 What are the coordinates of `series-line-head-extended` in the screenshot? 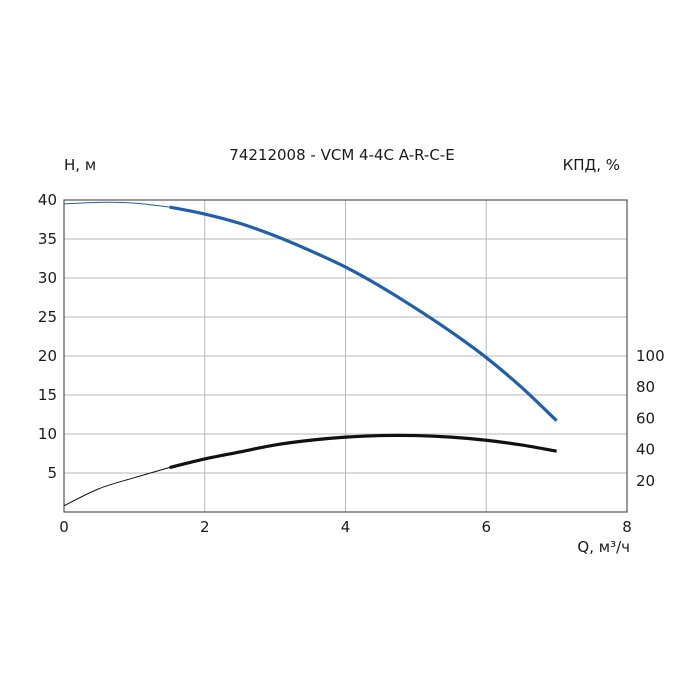 It's located at (116, 204).